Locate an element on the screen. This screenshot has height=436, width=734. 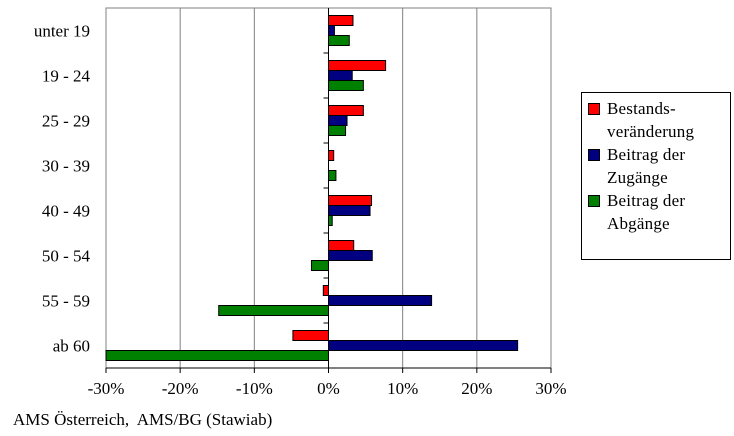
legend-label: Bestands- veränderung is located at coordinates (651, 120).